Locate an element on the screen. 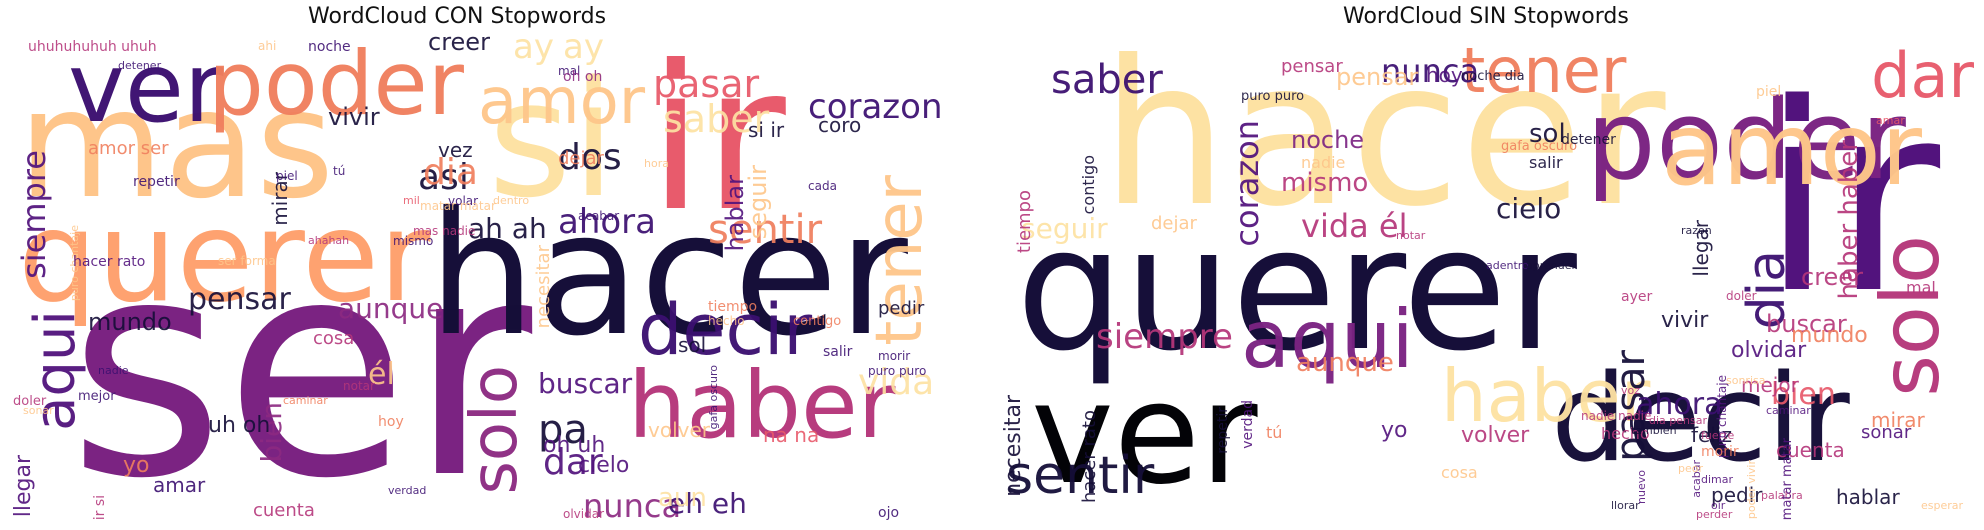  word-hoy: hoy is located at coordinates (1444, 75).